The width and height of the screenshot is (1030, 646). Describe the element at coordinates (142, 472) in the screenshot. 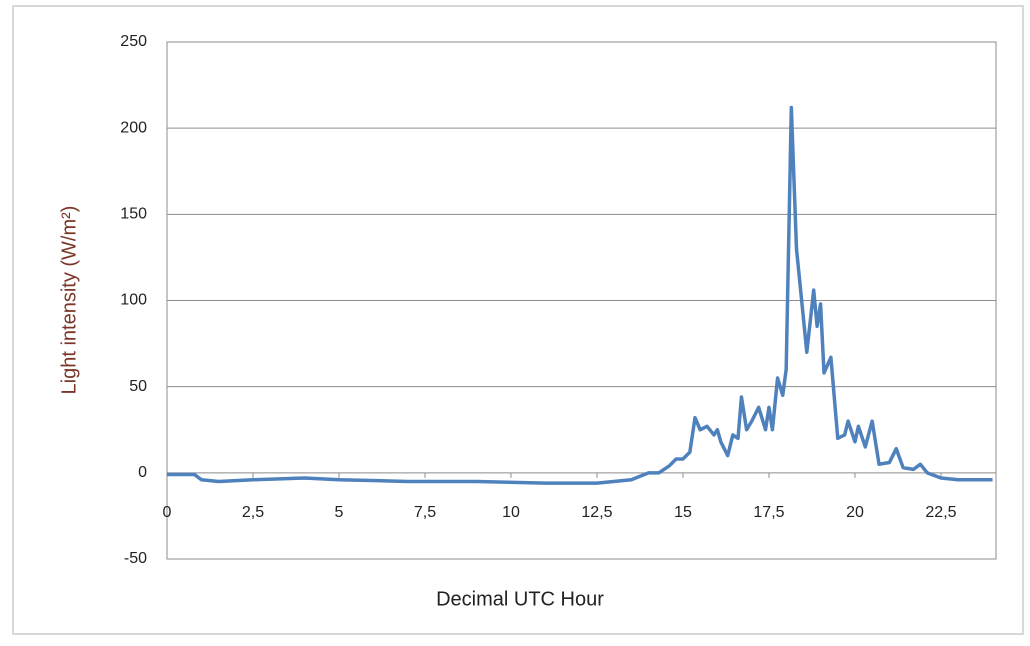

I see `y-tick-label: 0` at that location.